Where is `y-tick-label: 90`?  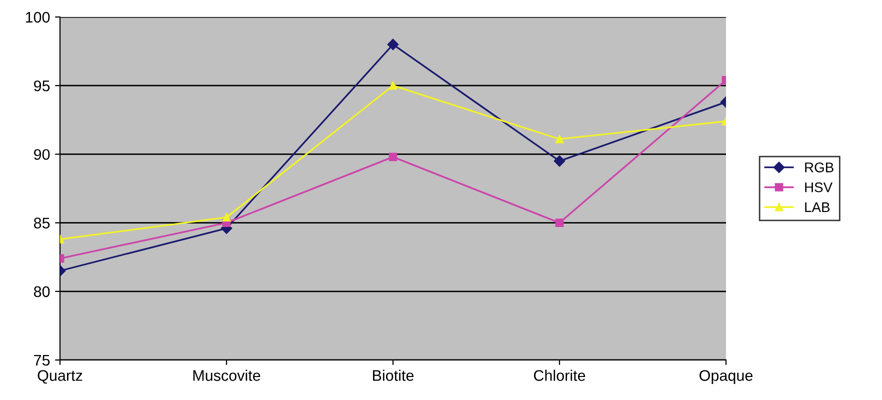 y-tick-label: 90 is located at coordinates (42, 154).